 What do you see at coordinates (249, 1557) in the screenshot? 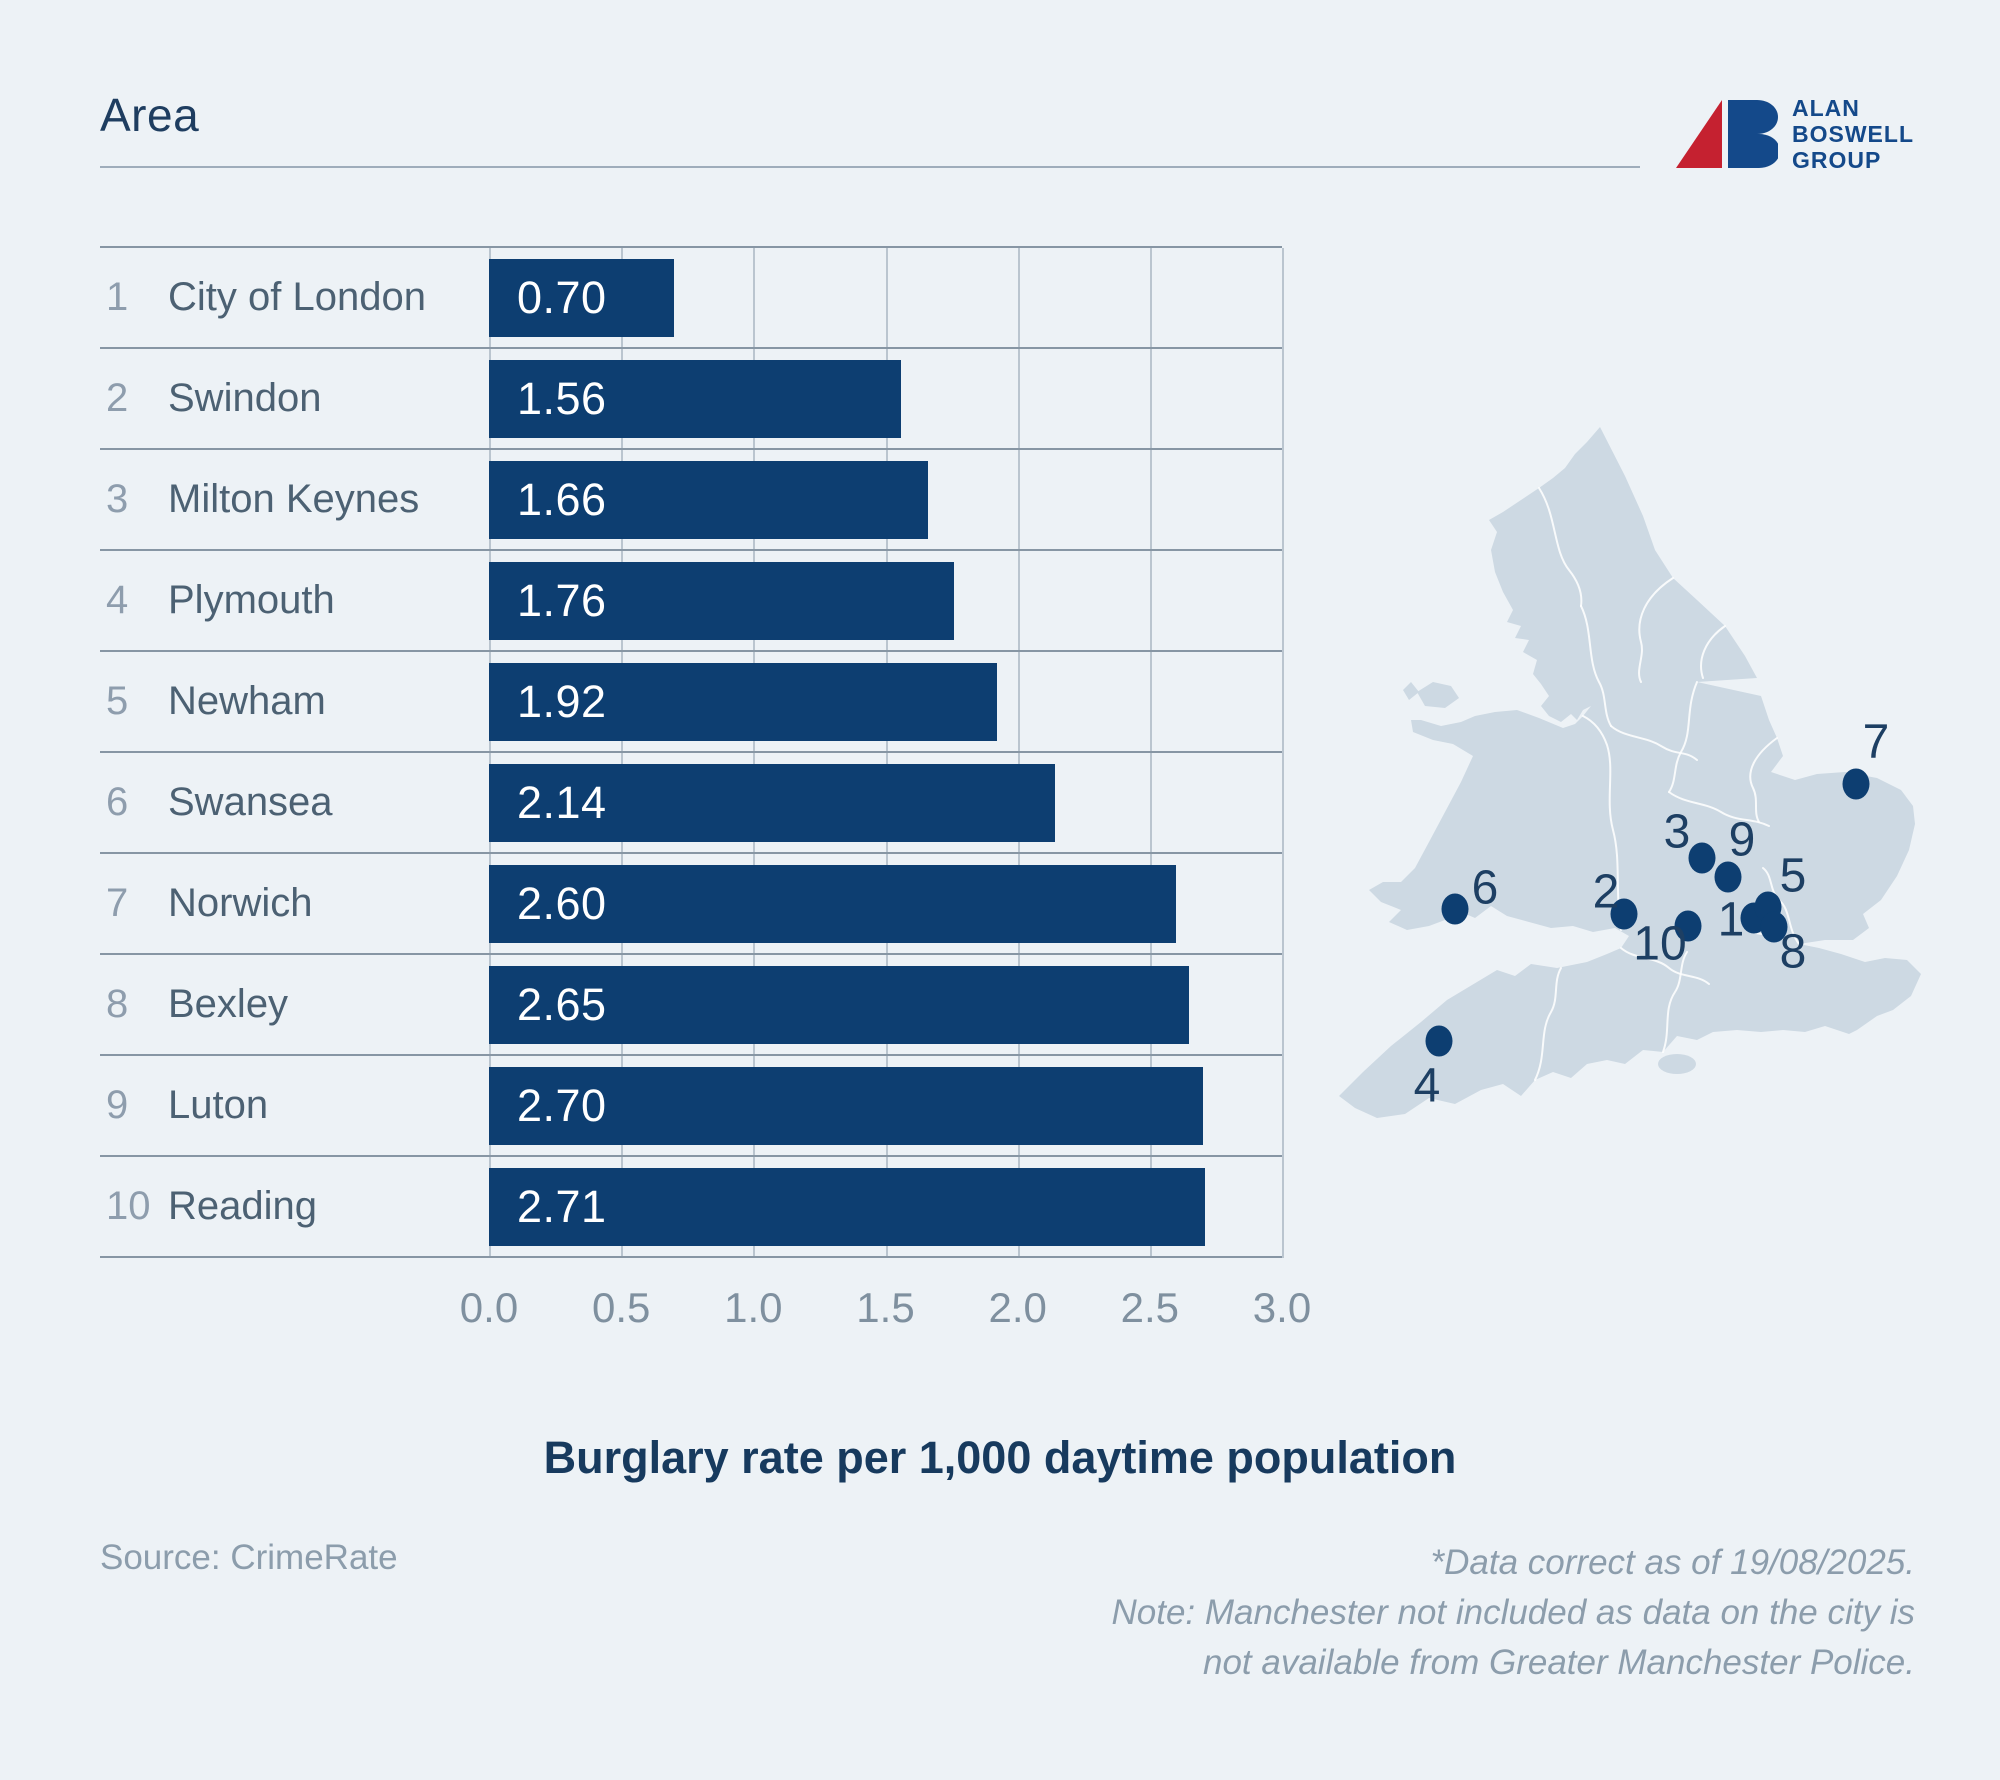
I see `source-text: Source: CrimeRate` at bounding box center [249, 1557].